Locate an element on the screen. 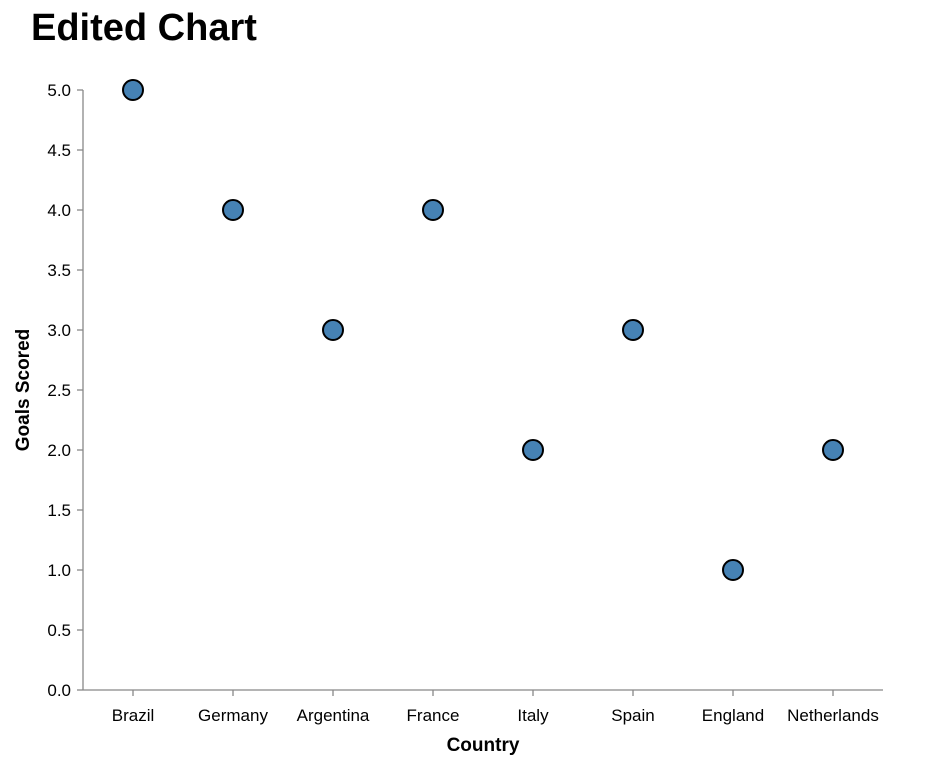 The image size is (936, 764). y-tick-label: 0.0 is located at coordinates (59, 690).